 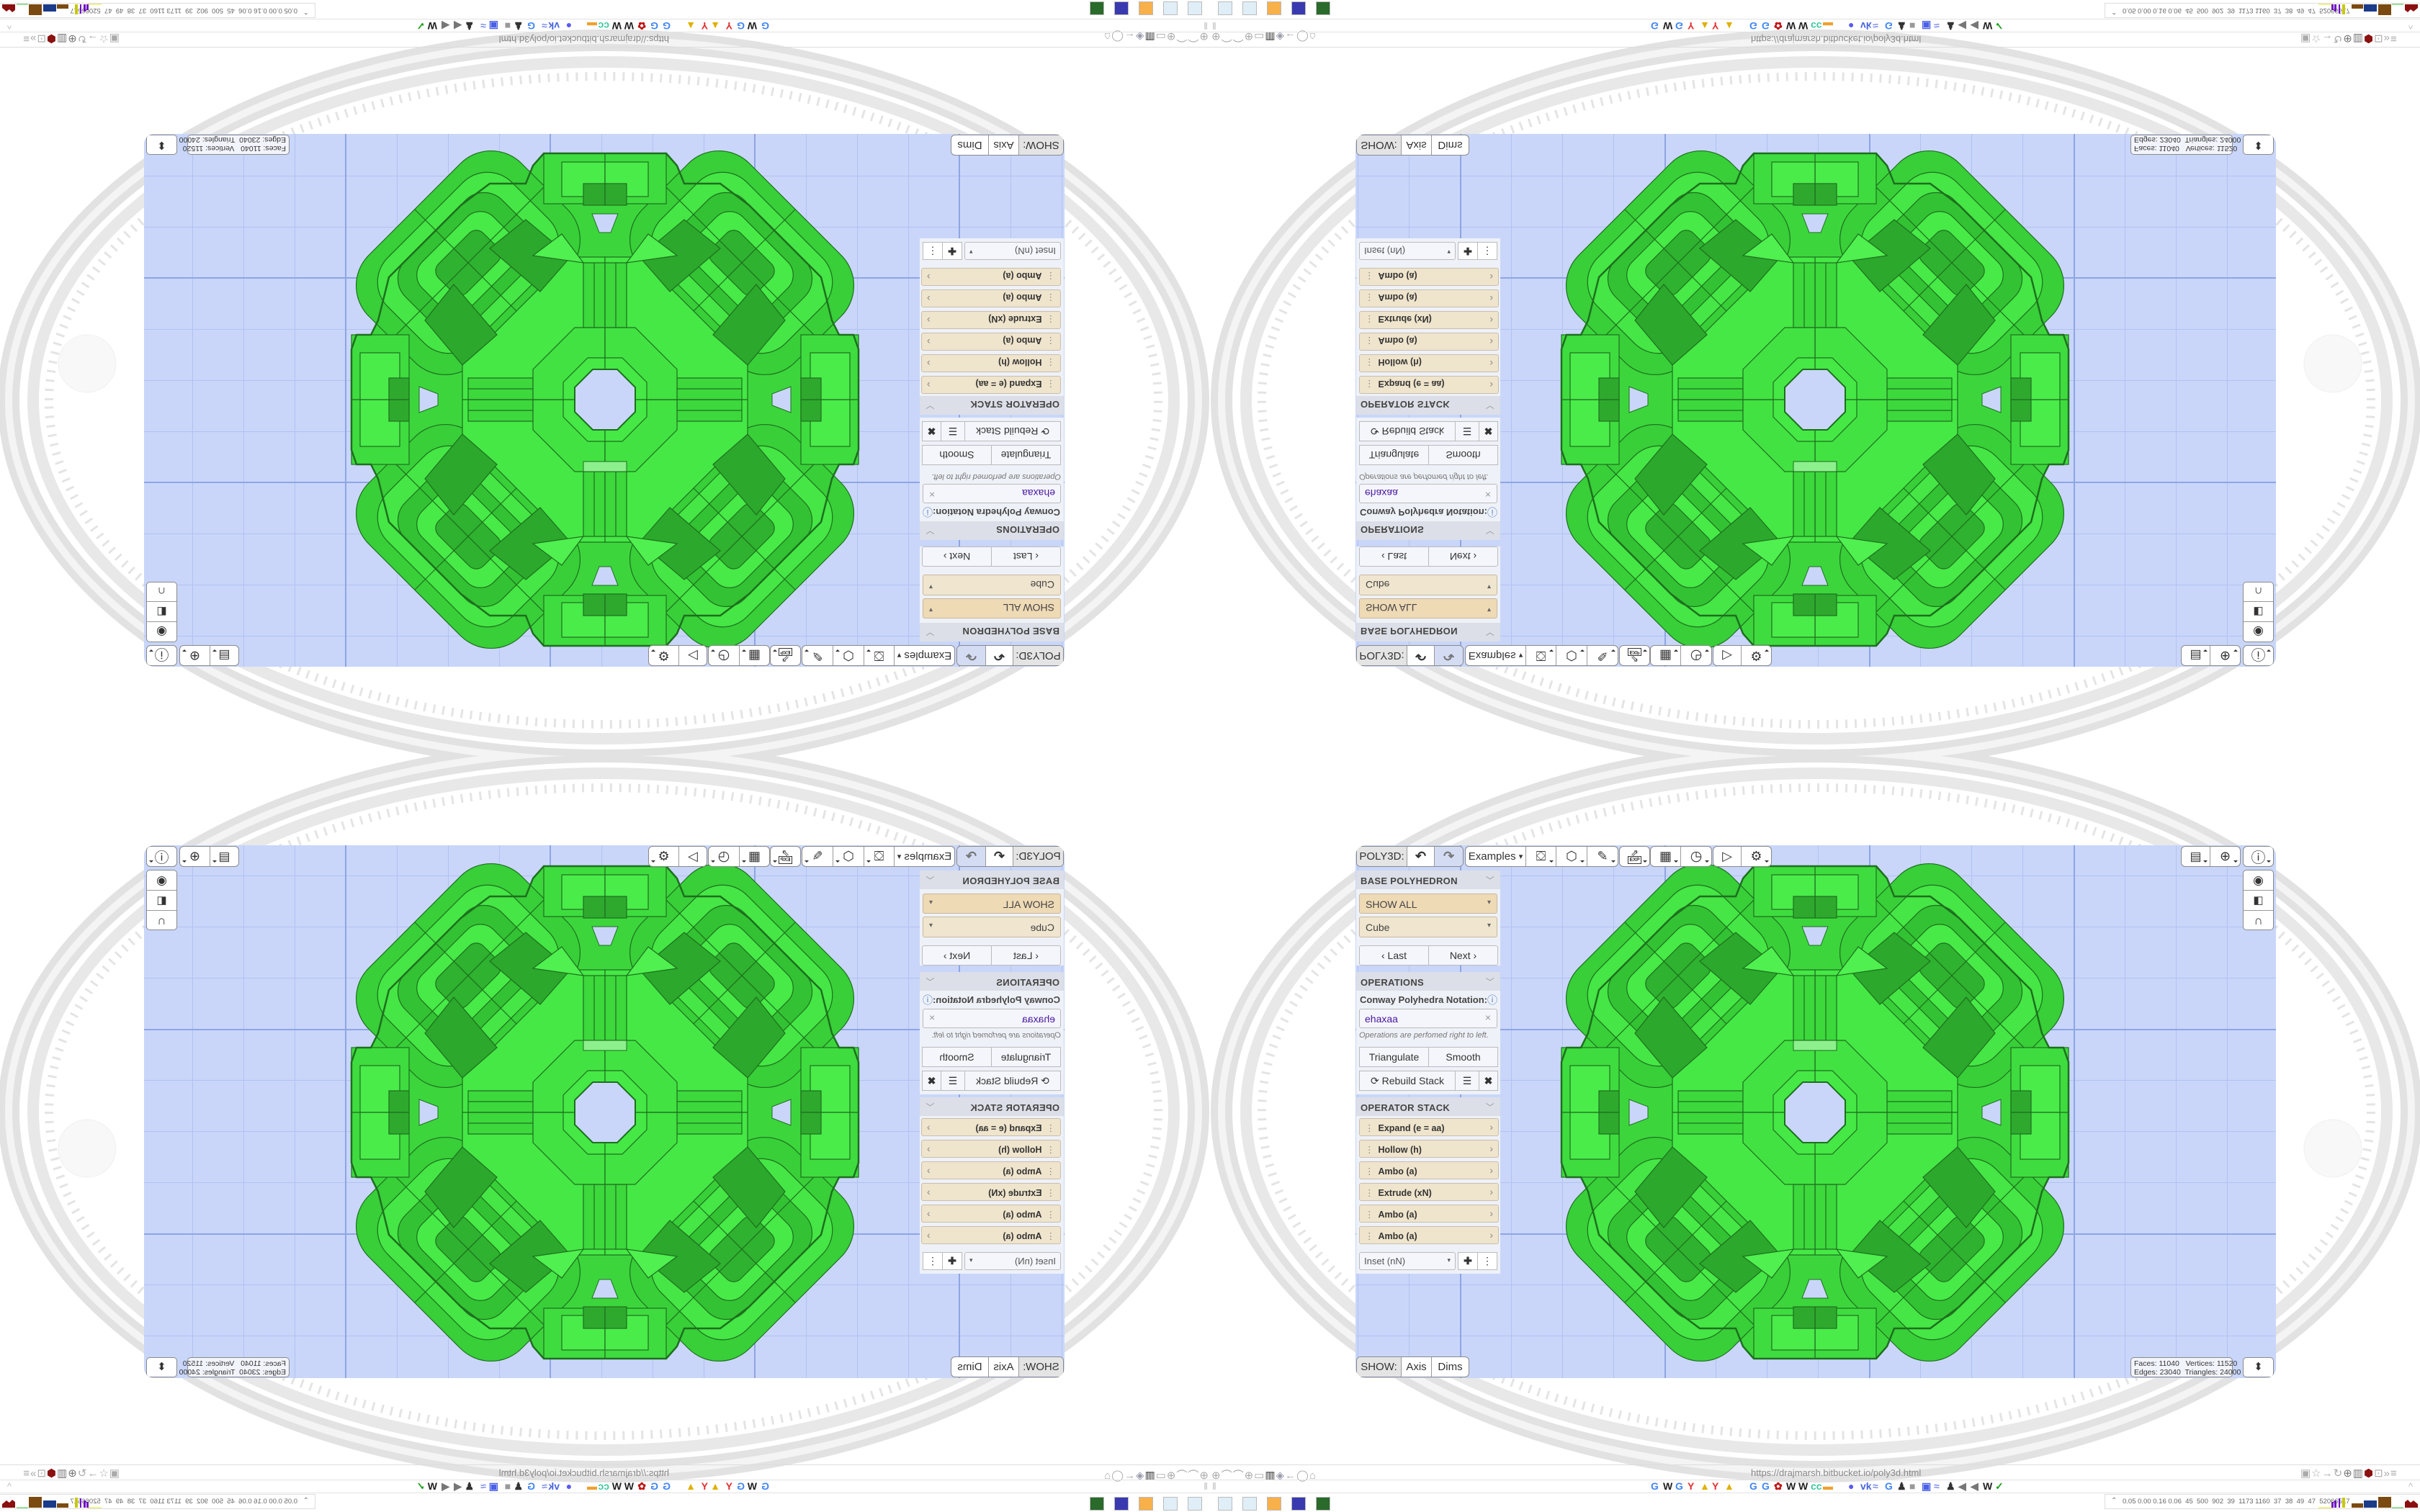 What do you see at coordinates (663, 856) in the screenshot?
I see `gear-icon: ⚙` at bounding box center [663, 856].